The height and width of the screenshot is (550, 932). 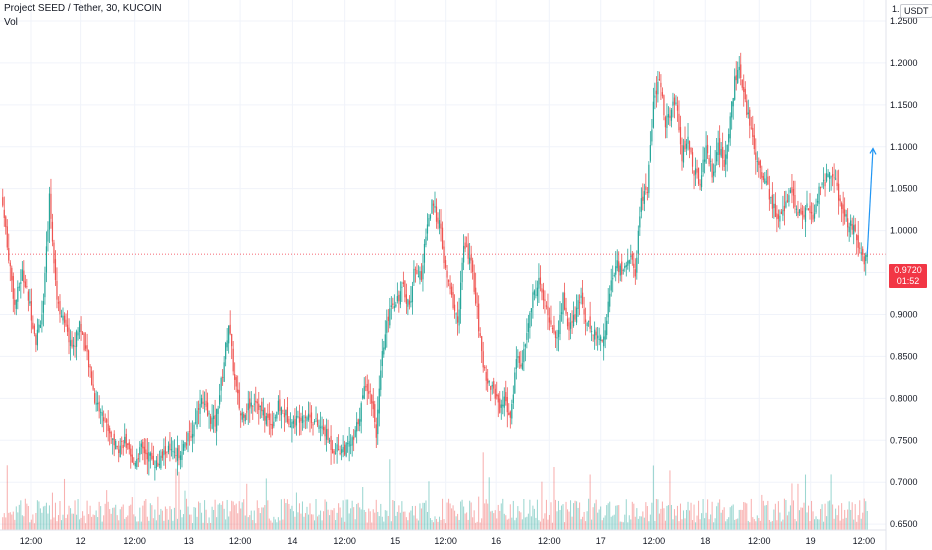 I want to click on currency-button: USDT, so click(x=916, y=11).